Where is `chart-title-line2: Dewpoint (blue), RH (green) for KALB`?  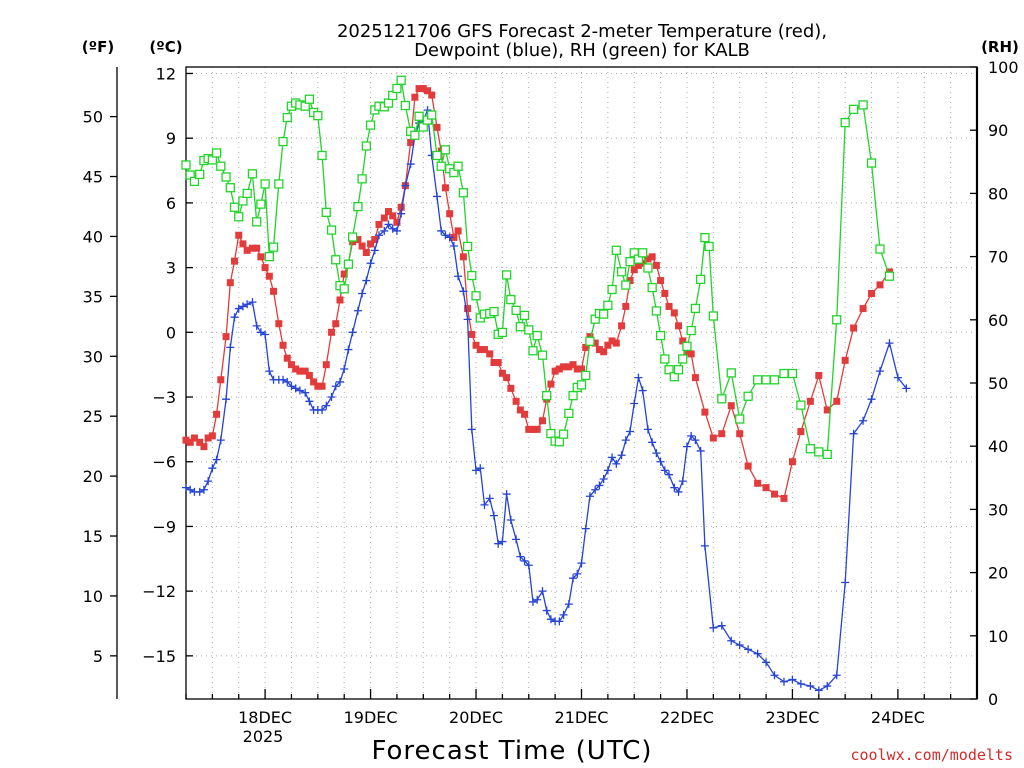 chart-title-line2: Dewpoint (blue), RH (green) for KALB is located at coordinates (582, 50).